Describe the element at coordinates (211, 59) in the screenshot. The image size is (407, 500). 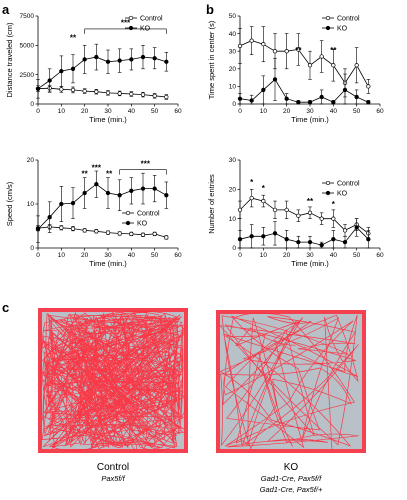
I see `y-axis-label: Time spent in center (s)` at that location.